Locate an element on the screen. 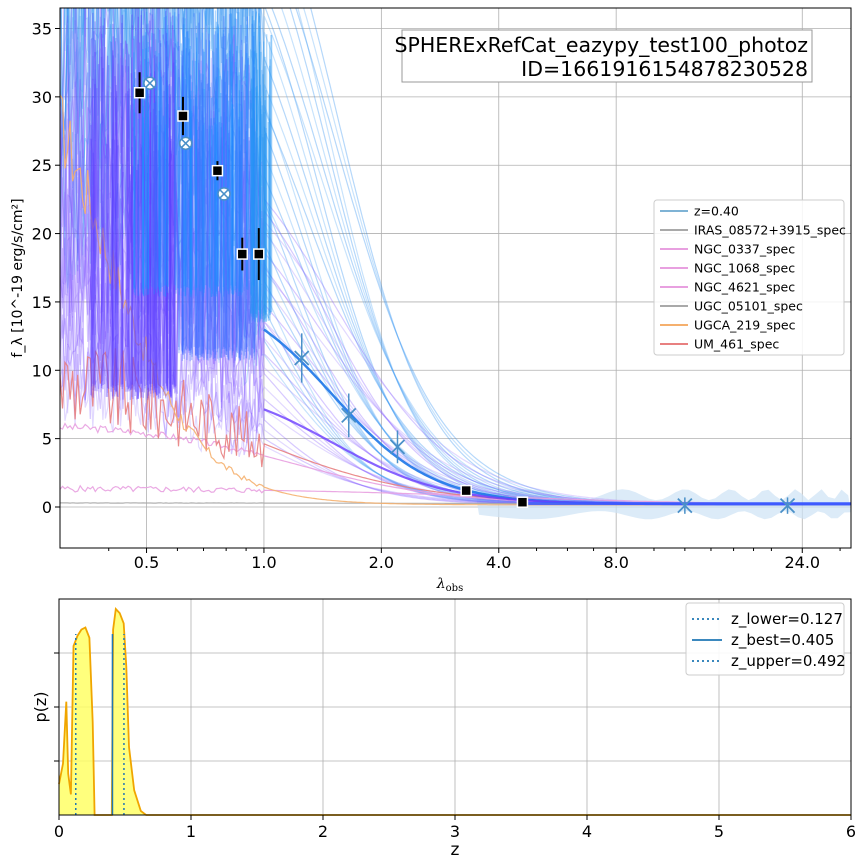 This screenshot has height=864, width=864. pz-x-tick-label: 0 is located at coordinates (59, 831).